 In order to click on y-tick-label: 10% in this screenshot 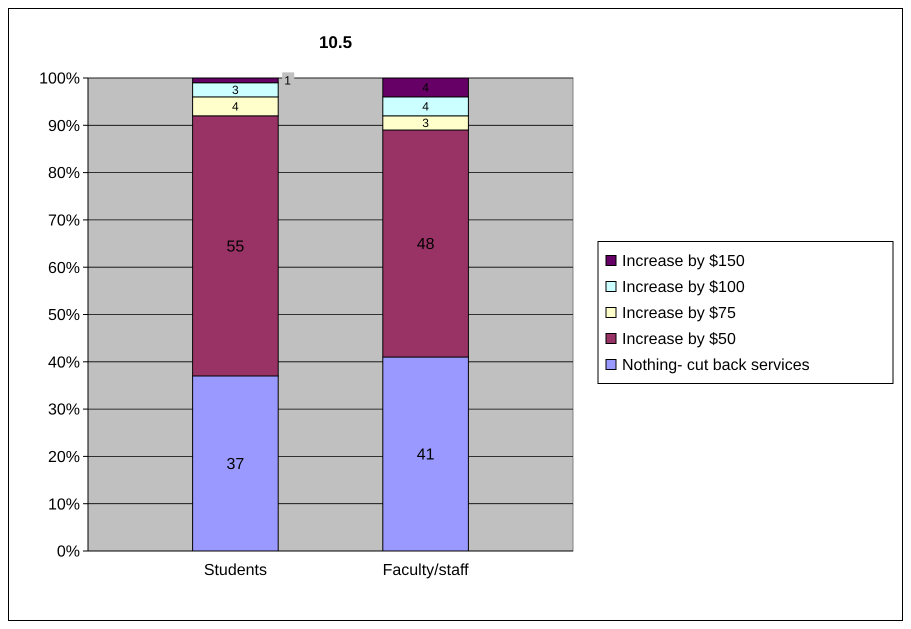, I will do `click(64, 505)`.